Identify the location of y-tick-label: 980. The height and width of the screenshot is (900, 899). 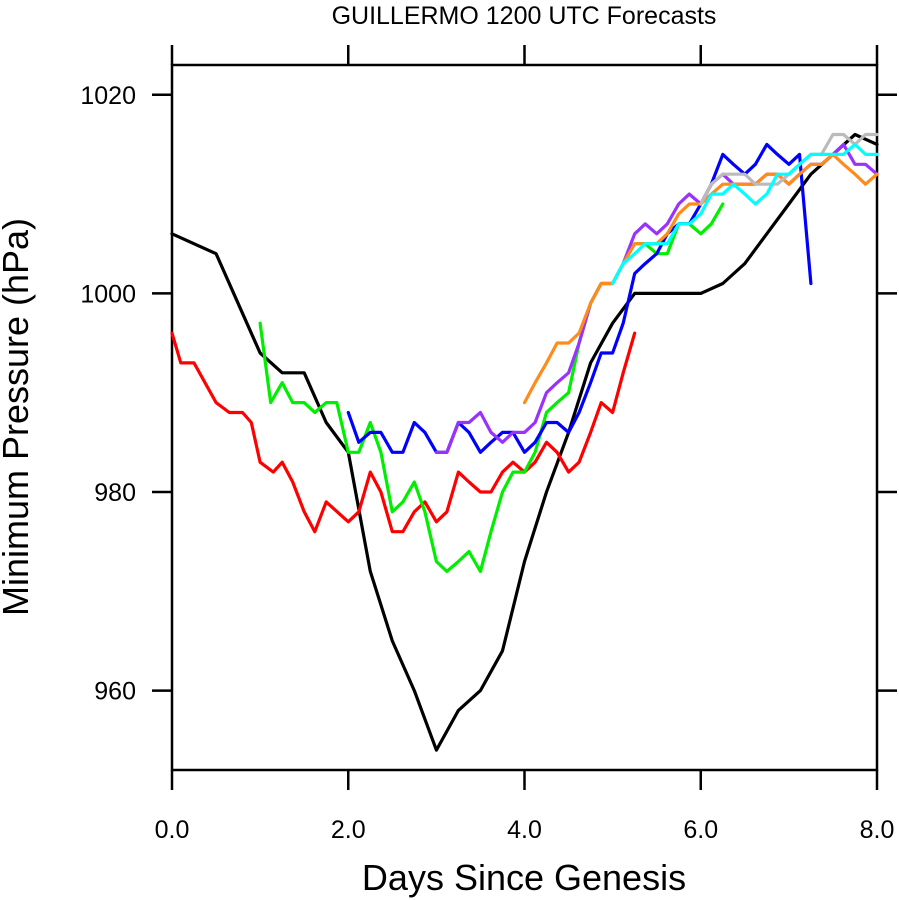
(115, 493).